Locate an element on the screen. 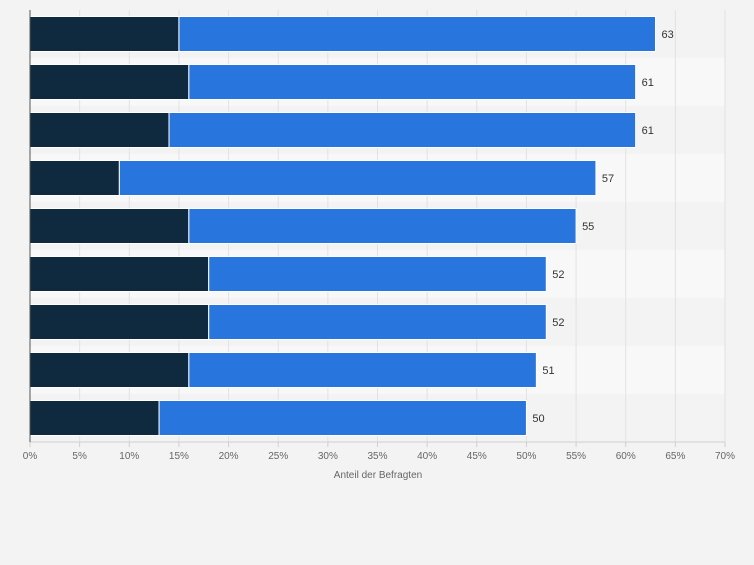  x-tick-label: 40% is located at coordinates (427, 456).